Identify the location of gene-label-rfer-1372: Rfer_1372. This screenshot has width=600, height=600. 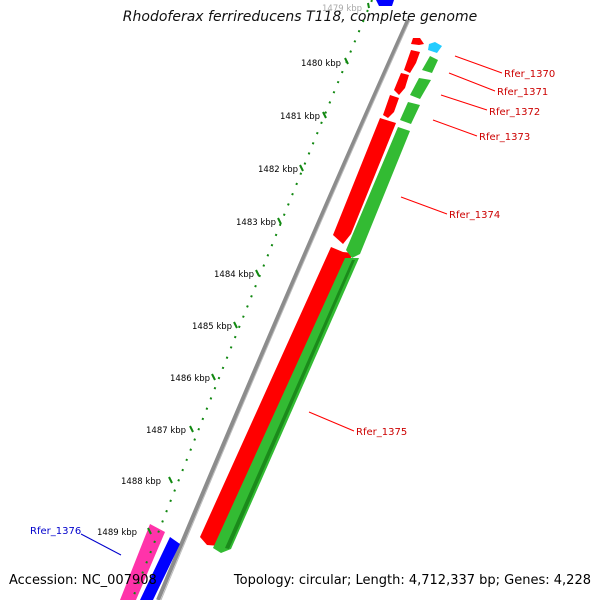
(514, 112).